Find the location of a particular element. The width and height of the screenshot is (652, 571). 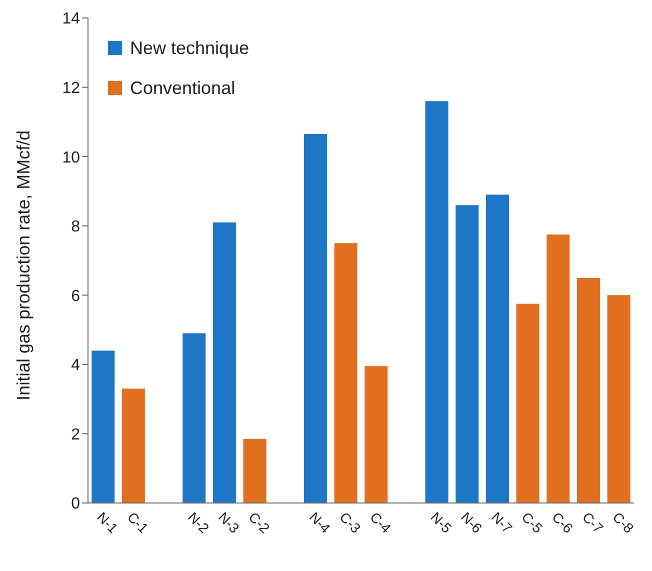

x-tick-label: N-5 is located at coordinates (442, 522).